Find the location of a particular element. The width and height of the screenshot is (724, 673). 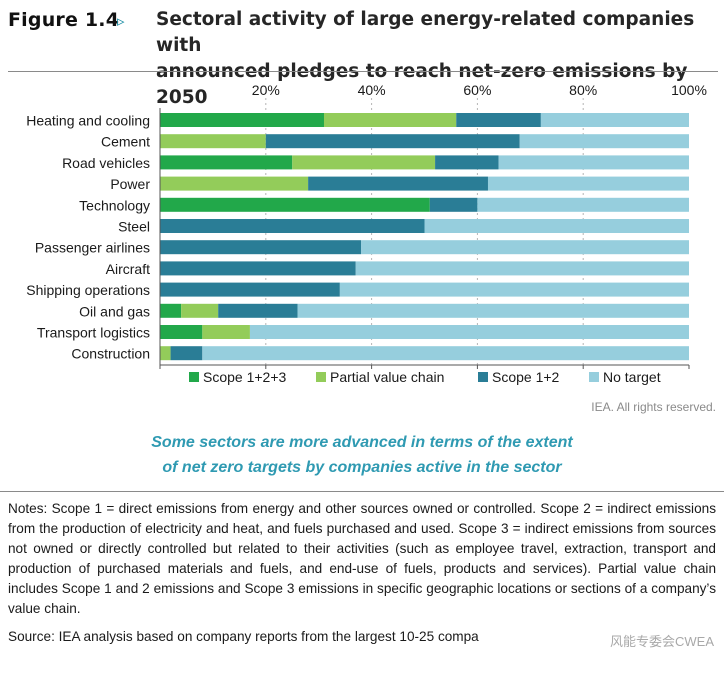

category-label: Passenger airlines is located at coordinates (92, 248).